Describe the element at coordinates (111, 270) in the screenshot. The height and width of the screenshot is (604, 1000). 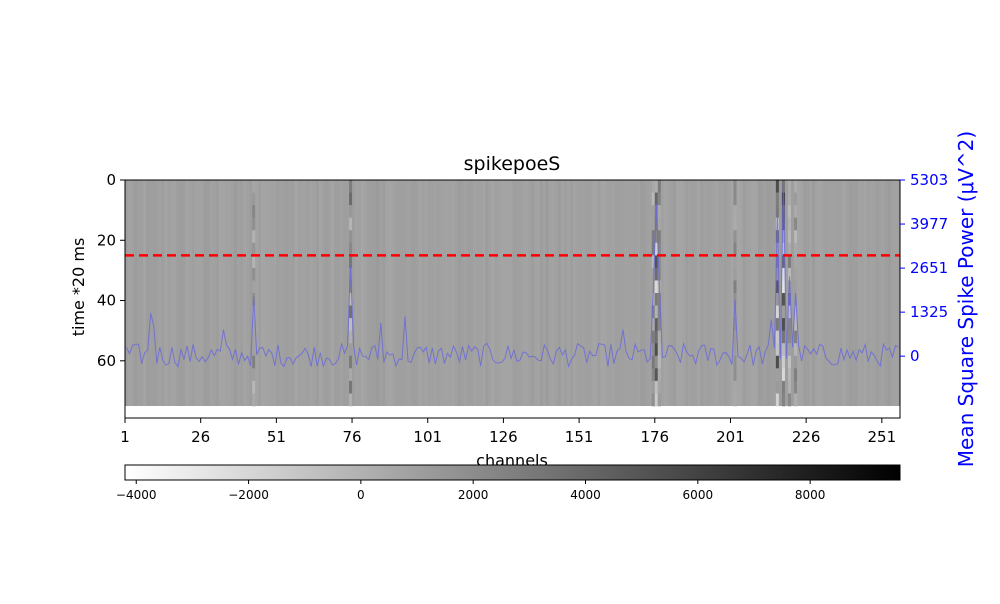
I see `y-axis: 0 20 40 60` at that location.